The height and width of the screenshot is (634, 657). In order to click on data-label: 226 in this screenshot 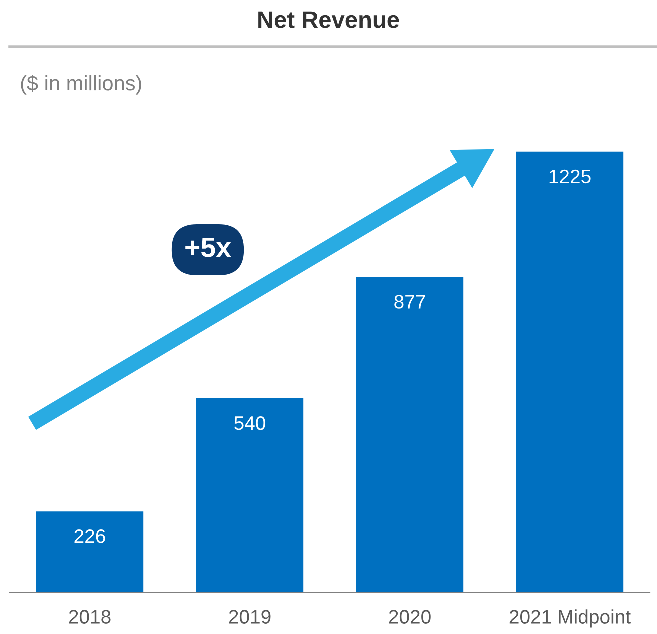, I will do `click(90, 537)`.